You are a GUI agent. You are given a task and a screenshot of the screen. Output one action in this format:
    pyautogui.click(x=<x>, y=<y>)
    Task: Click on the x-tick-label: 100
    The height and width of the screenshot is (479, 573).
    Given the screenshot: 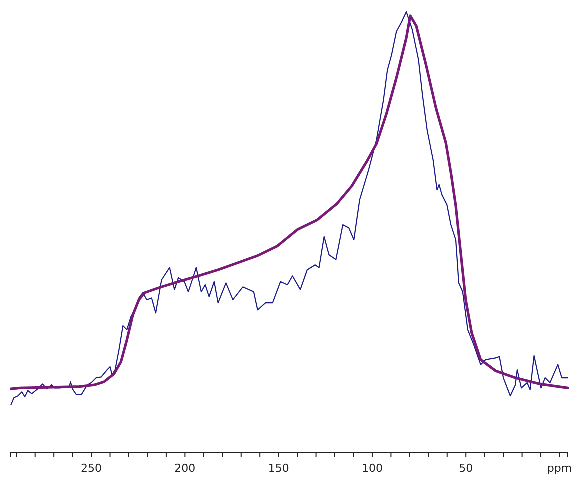 What is the action you would take?
    pyautogui.click(x=372, y=469)
    